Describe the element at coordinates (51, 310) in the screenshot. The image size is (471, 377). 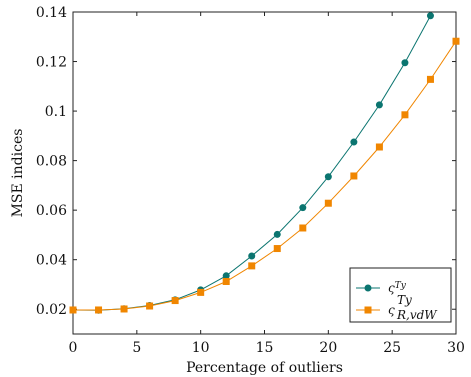
I see `y-tick-label: 0.02` at that location.